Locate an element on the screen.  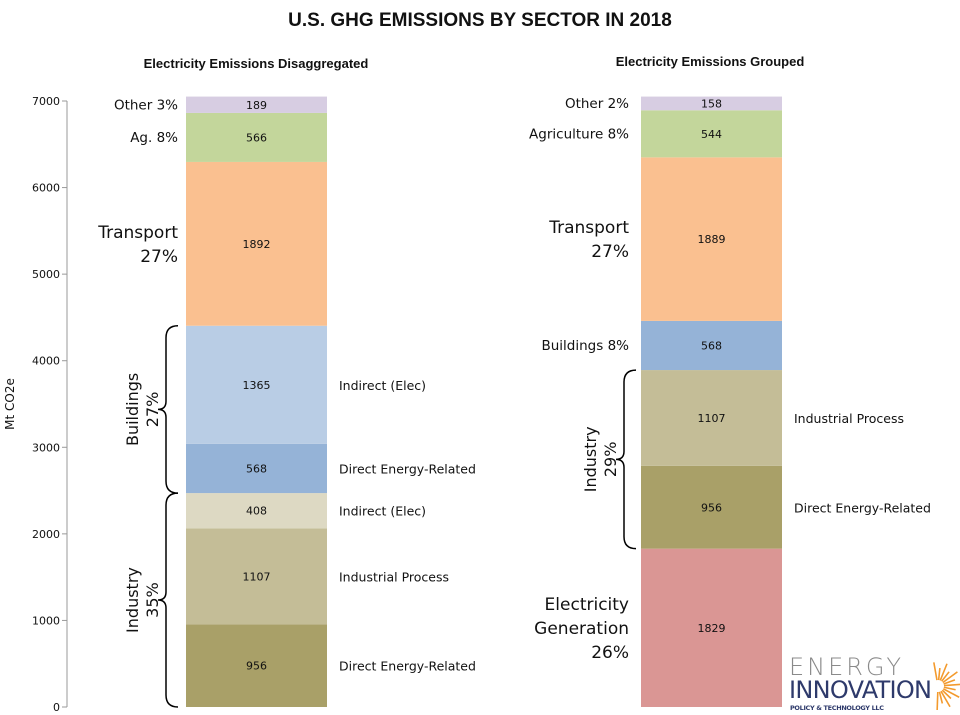
group-label: Industry35% is located at coordinates (142, 600).